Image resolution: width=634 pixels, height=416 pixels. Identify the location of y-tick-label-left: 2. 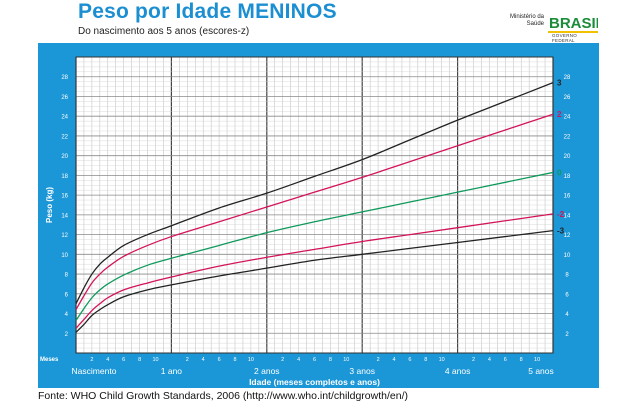
(67, 335).